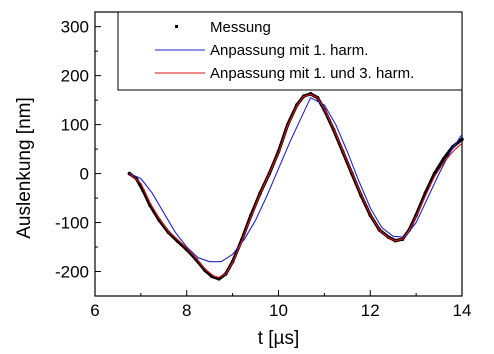  What do you see at coordinates (370, 310) in the screenshot?
I see `x-tick-label: 12` at bounding box center [370, 310].